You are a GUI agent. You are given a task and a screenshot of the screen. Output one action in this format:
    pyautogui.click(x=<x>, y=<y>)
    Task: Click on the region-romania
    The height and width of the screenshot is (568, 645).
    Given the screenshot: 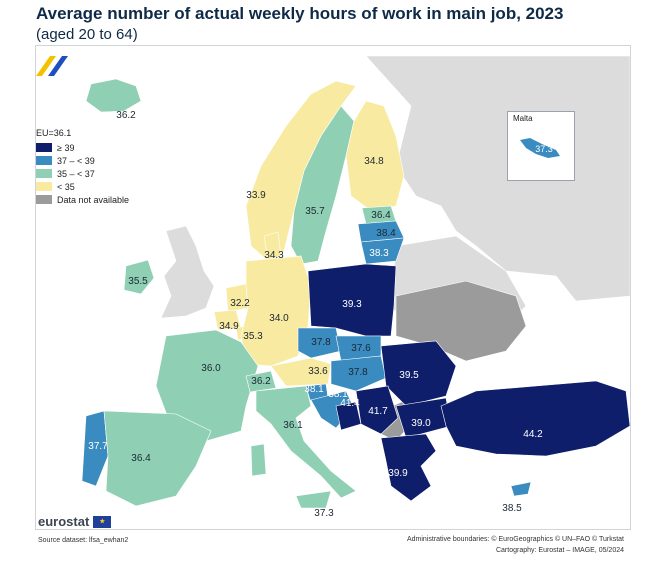 What is the action you would take?
    pyautogui.click(x=418, y=373)
    